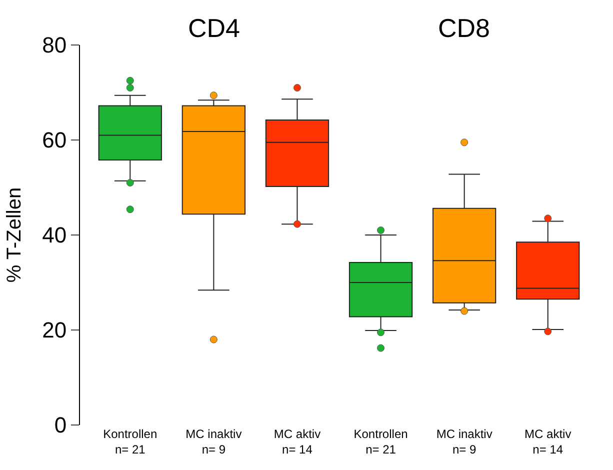 This screenshot has height=470, width=613. I want to click on y-tick-label: 60, so click(54, 140).